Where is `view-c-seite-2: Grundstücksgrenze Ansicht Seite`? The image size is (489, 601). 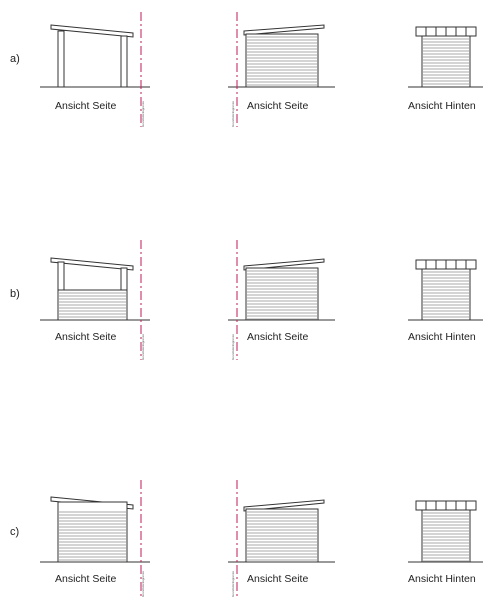 view-c-seite-2: Grundstücksgrenze Ansicht Seite is located at coordinates (281, 538).